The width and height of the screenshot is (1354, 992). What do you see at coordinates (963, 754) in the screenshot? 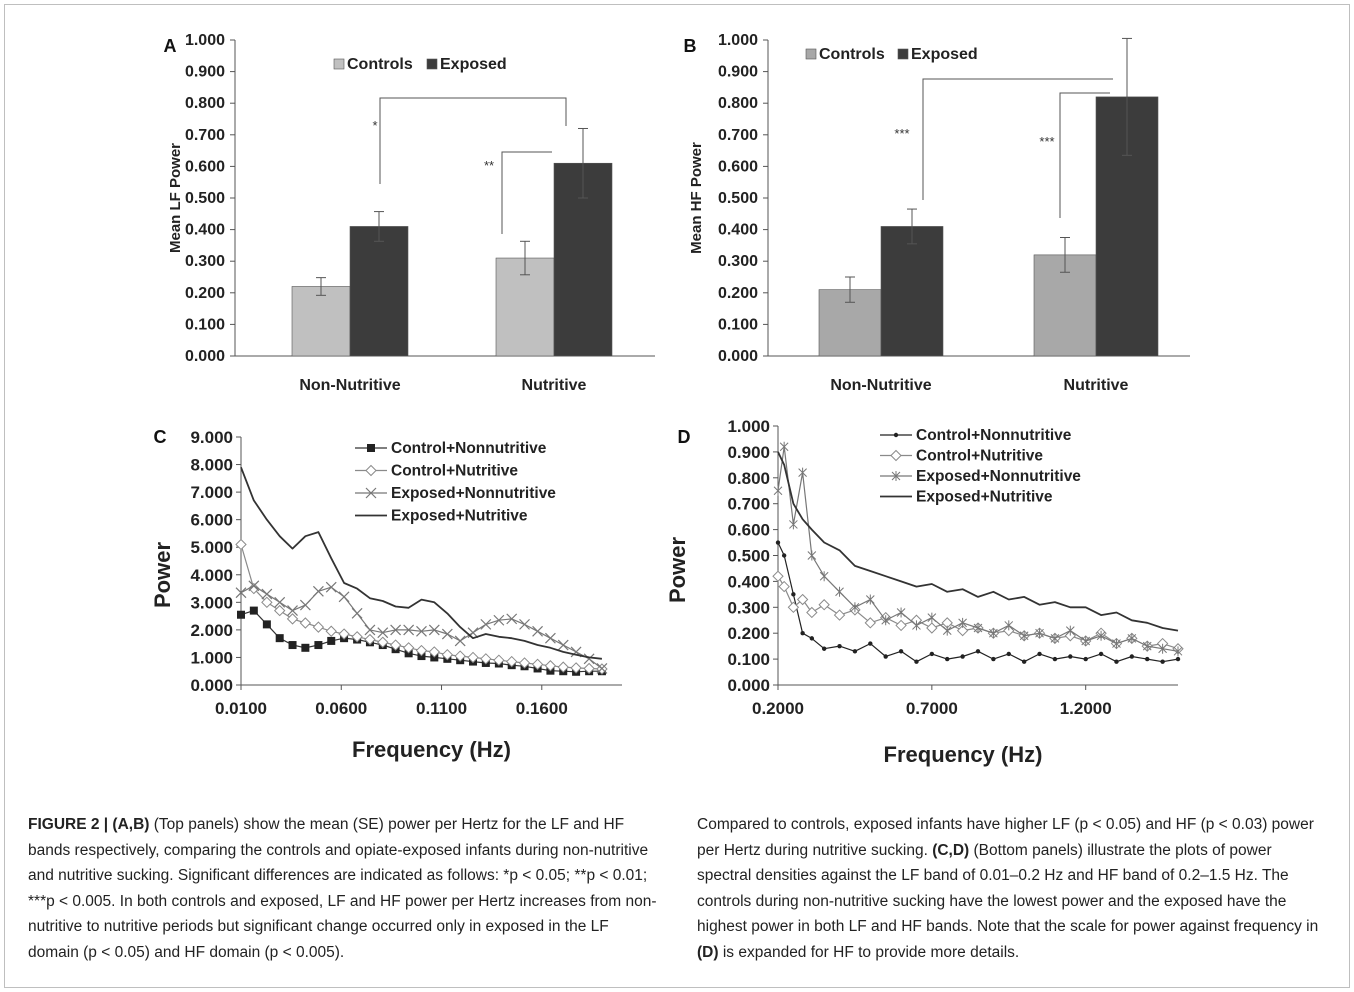
I see `x-axis-label: Frequency (Hz)` at bounding box center [963, 754].